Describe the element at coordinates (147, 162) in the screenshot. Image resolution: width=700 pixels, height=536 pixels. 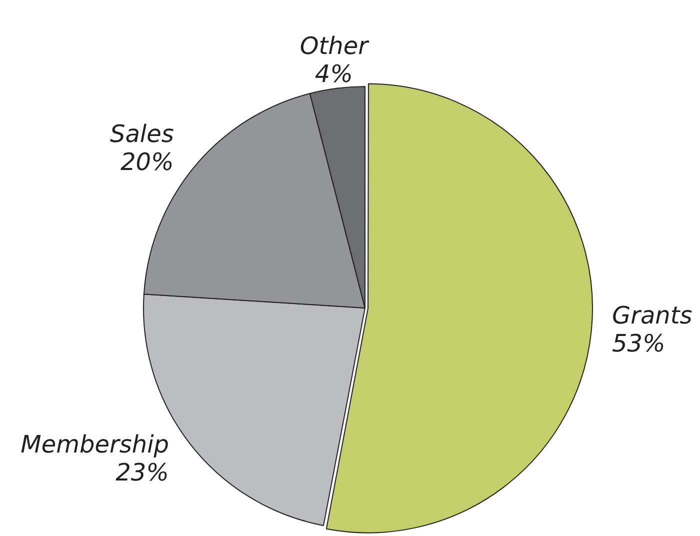
I see `data-label: 20%` at that location.